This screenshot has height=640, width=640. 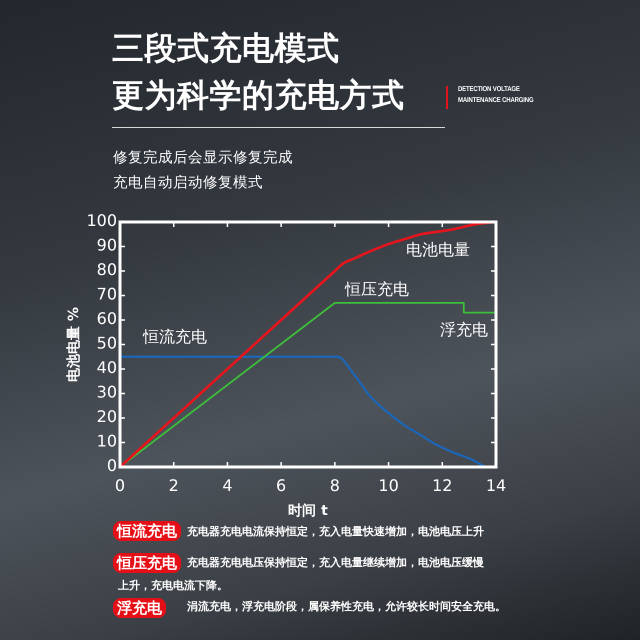 I want to click on series-label: 恒压充电, so click(x=377, y=288).